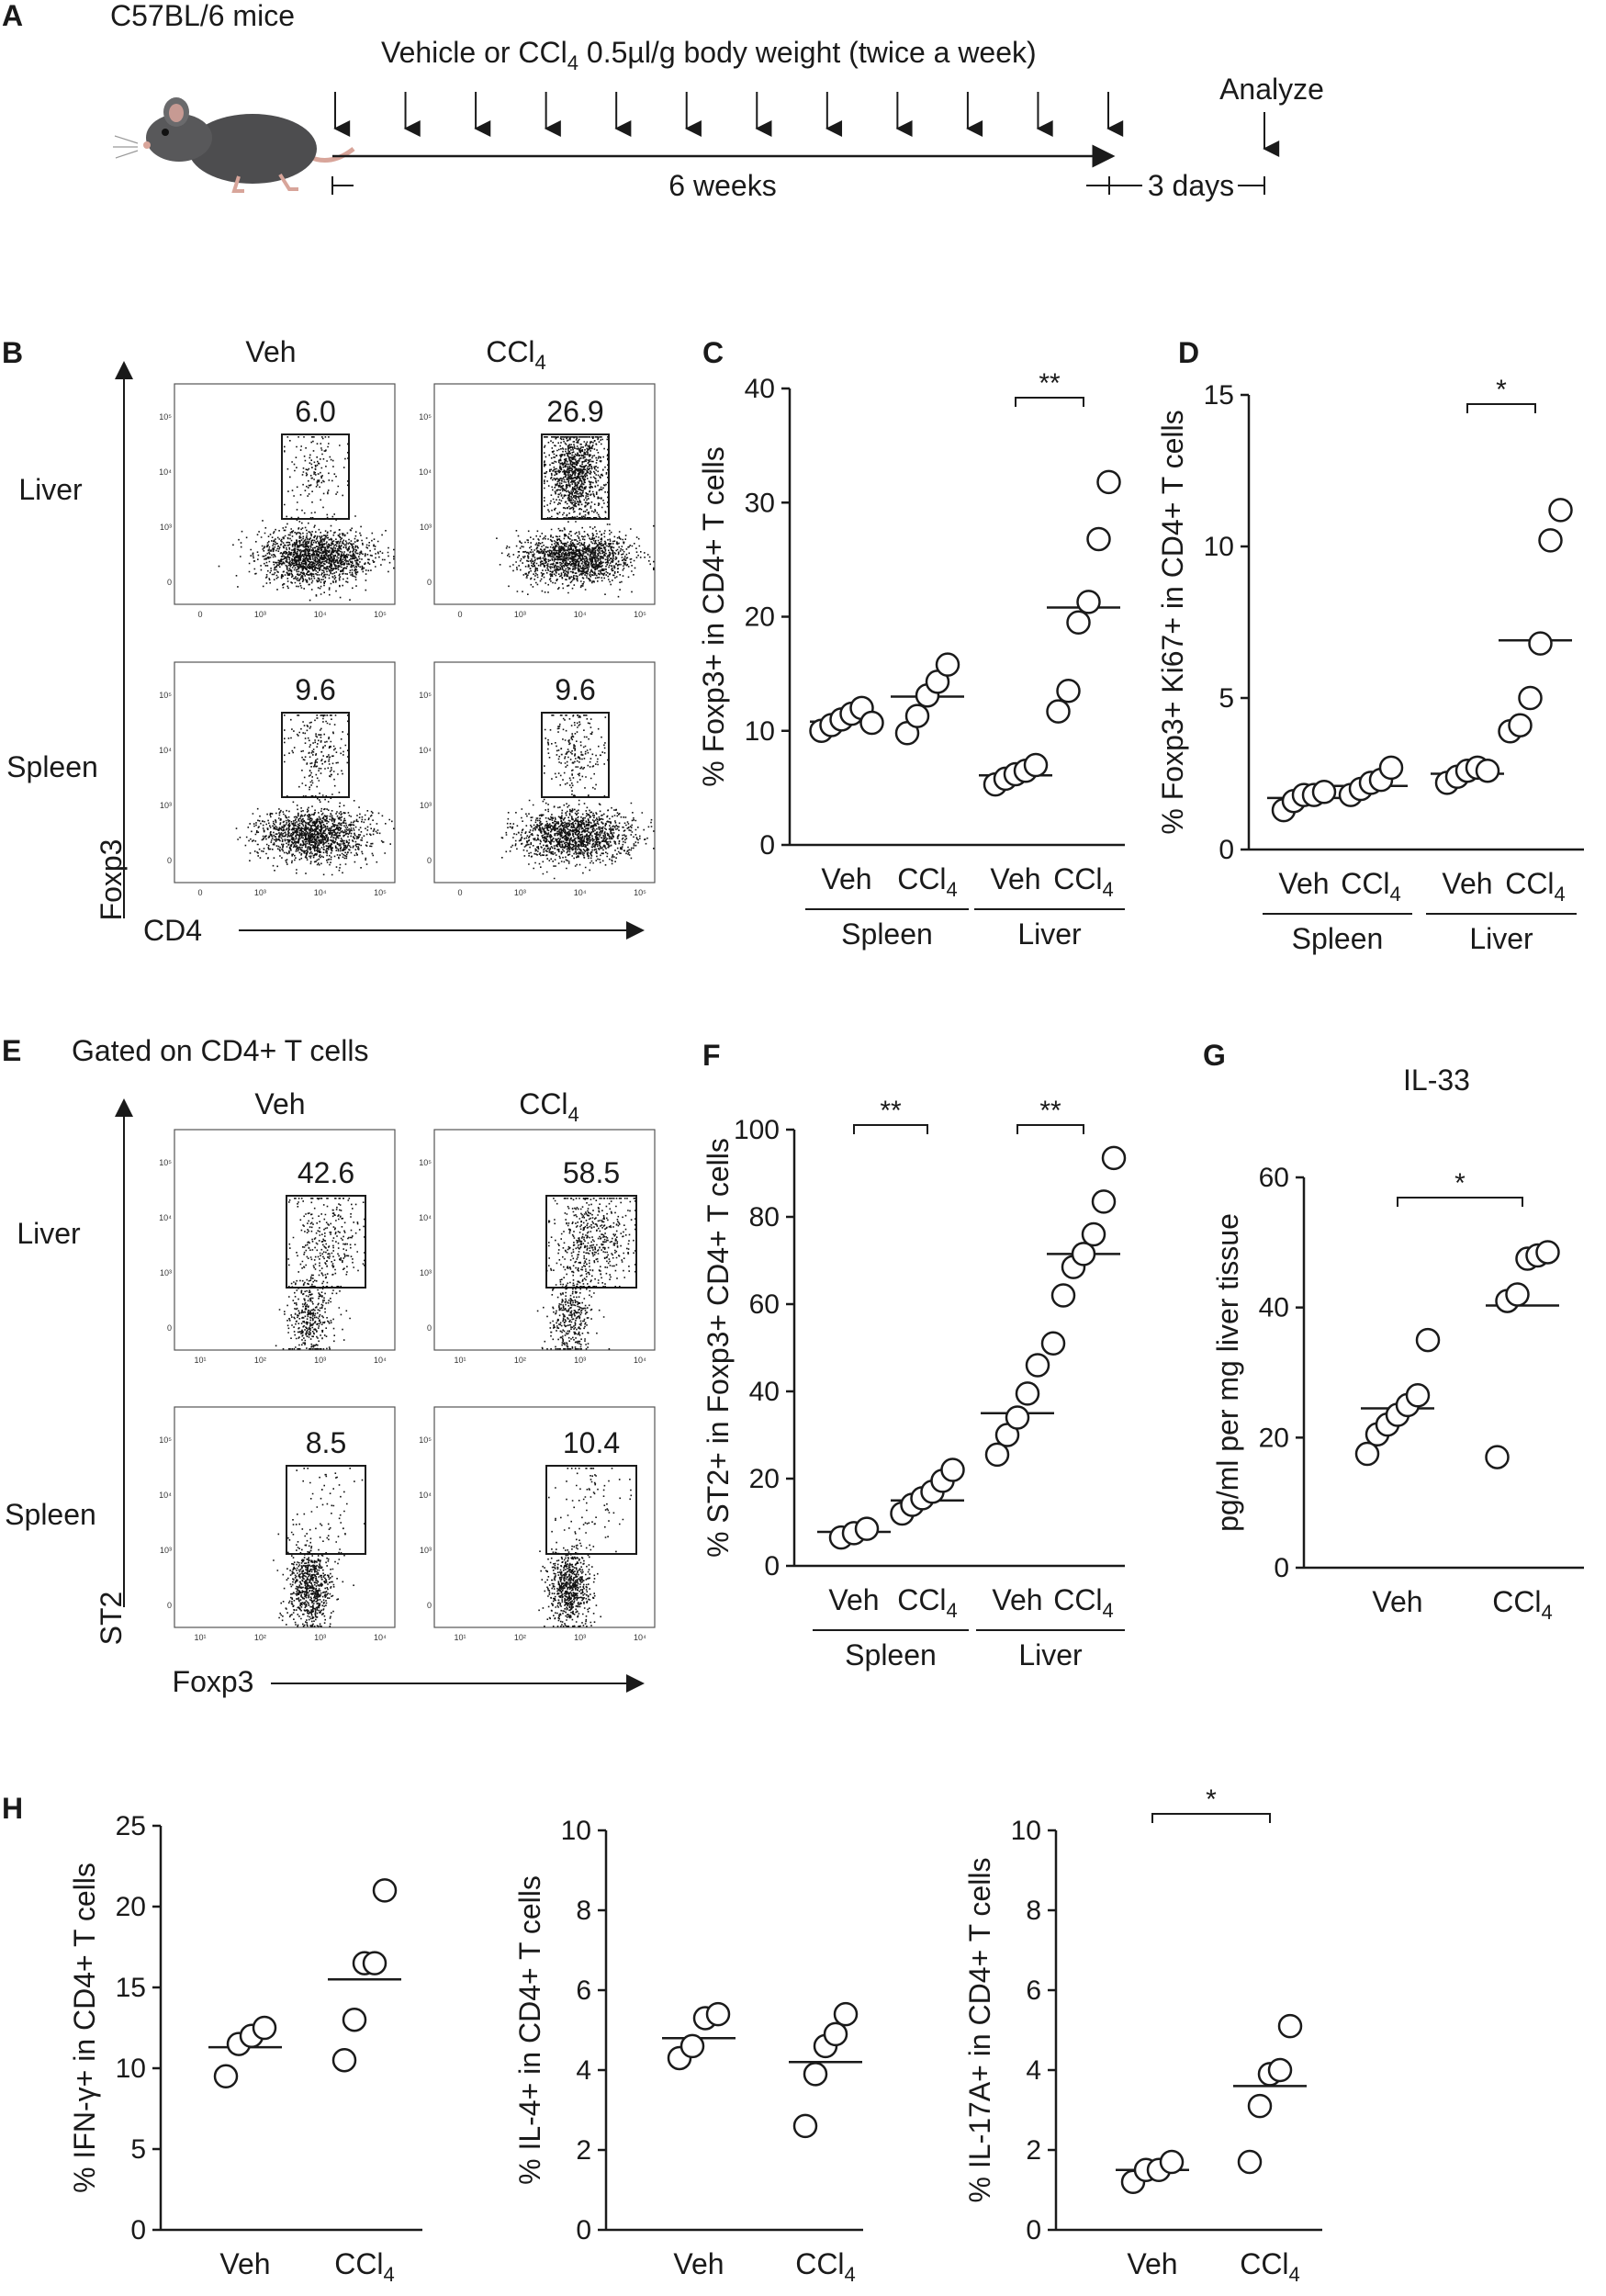 This screenshot has height=2296, width=1606. What do you see at coordinates (580, 1638) in the screenshot?
I see `facs-x-tick: 10³` at bounding box center [580, 1638].